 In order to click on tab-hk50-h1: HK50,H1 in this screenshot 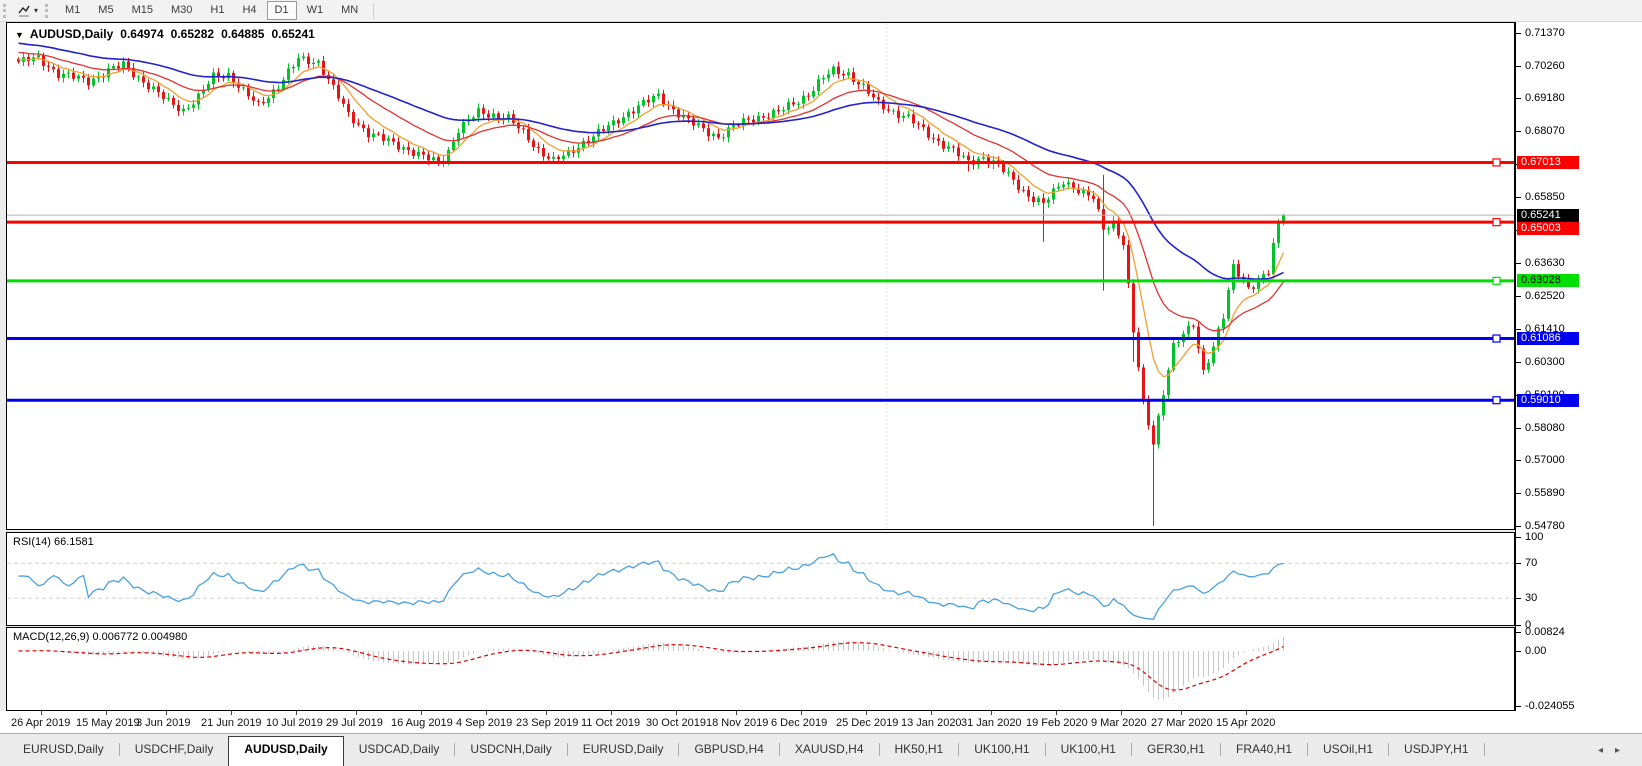, I will do `click(919, 749)`.